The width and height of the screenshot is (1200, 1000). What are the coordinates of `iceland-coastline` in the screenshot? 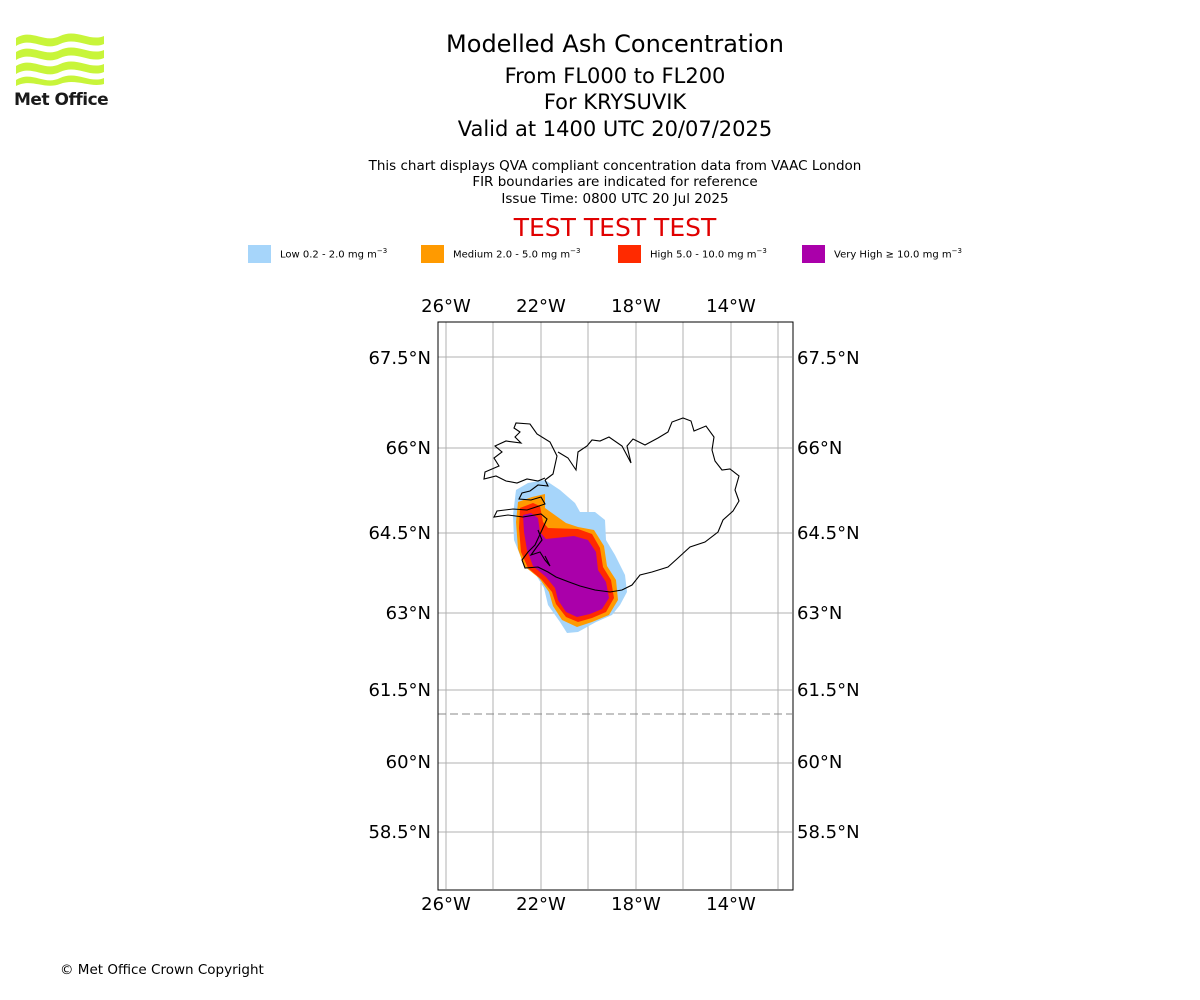 It's located at (611, 505).